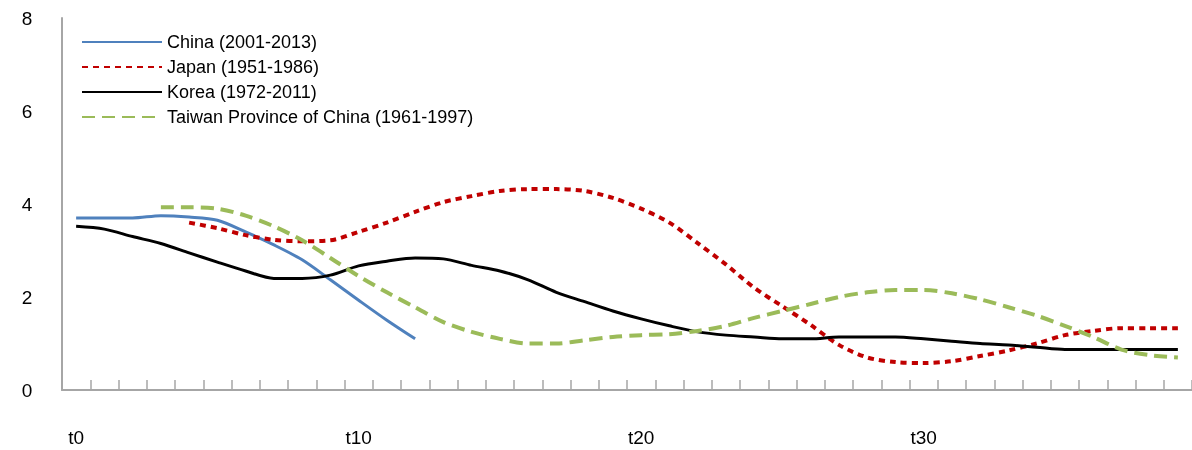 The image size is (1192, 450). I want to click on x-tick-label: t30, so click(923, 437).